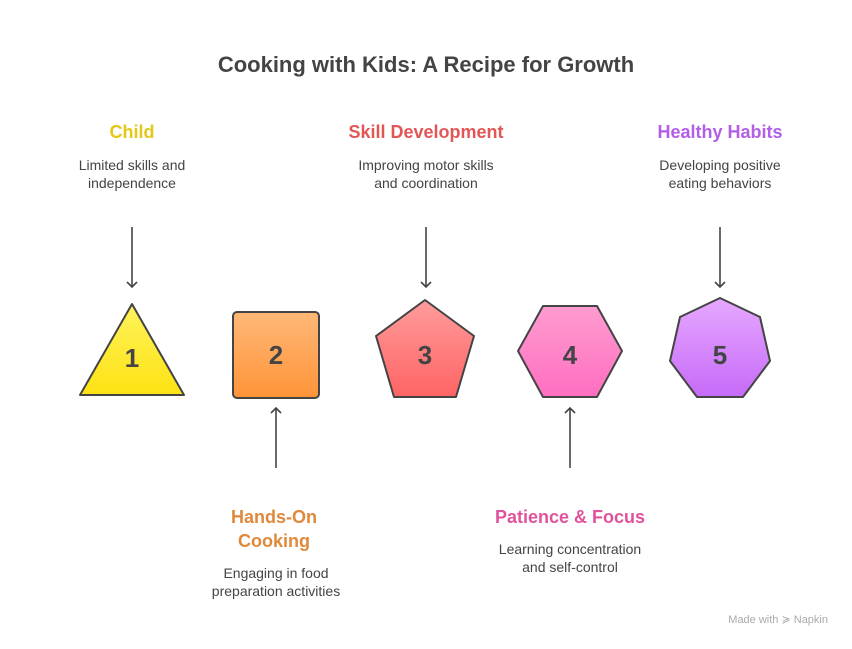 This screenshot has width=852, height=649. Describe the element at coordinates (720, 174) in the screenshot. I see `step-5-description: Developing positive eating behaviors` at that location.